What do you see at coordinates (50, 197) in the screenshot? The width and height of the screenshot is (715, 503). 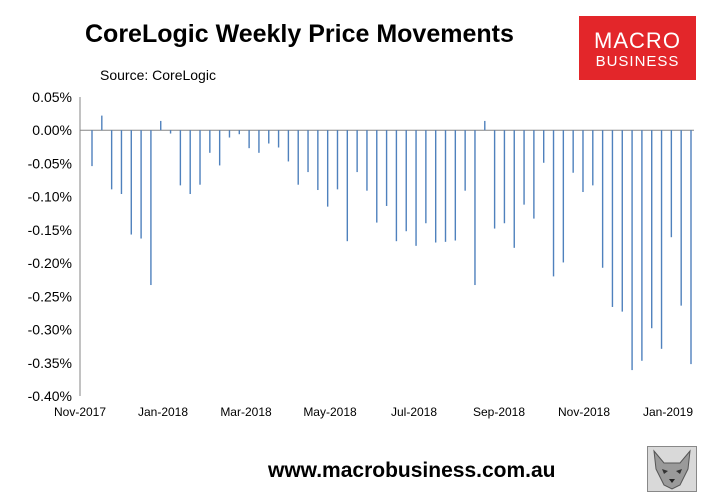 I see `y-tick-label: -0.10%` at bounding box center [50, 197].